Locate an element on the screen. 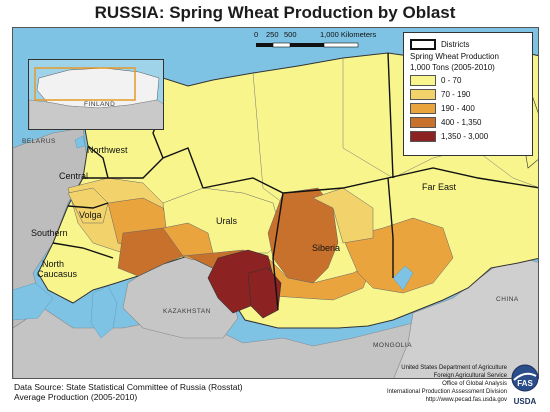 The image size is (550, 412). credits-line-5: http://www.pecad.fas.usda.gov is located at coordinates (466, 400).